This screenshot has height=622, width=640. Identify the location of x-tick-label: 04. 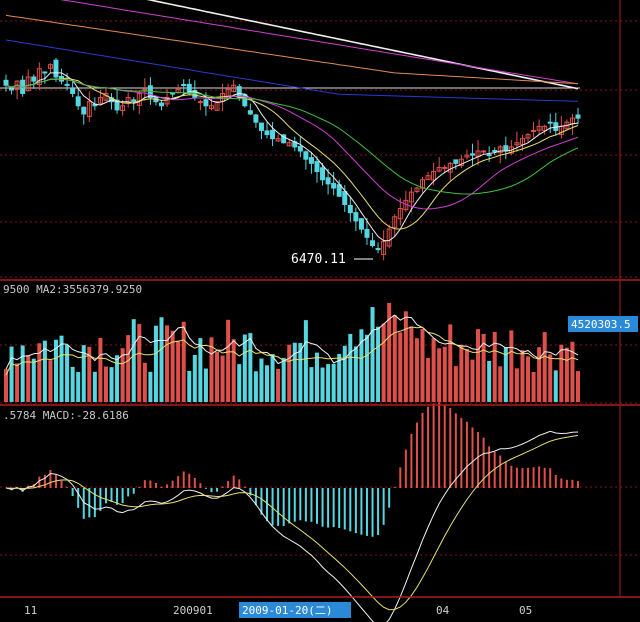
(443, 610).